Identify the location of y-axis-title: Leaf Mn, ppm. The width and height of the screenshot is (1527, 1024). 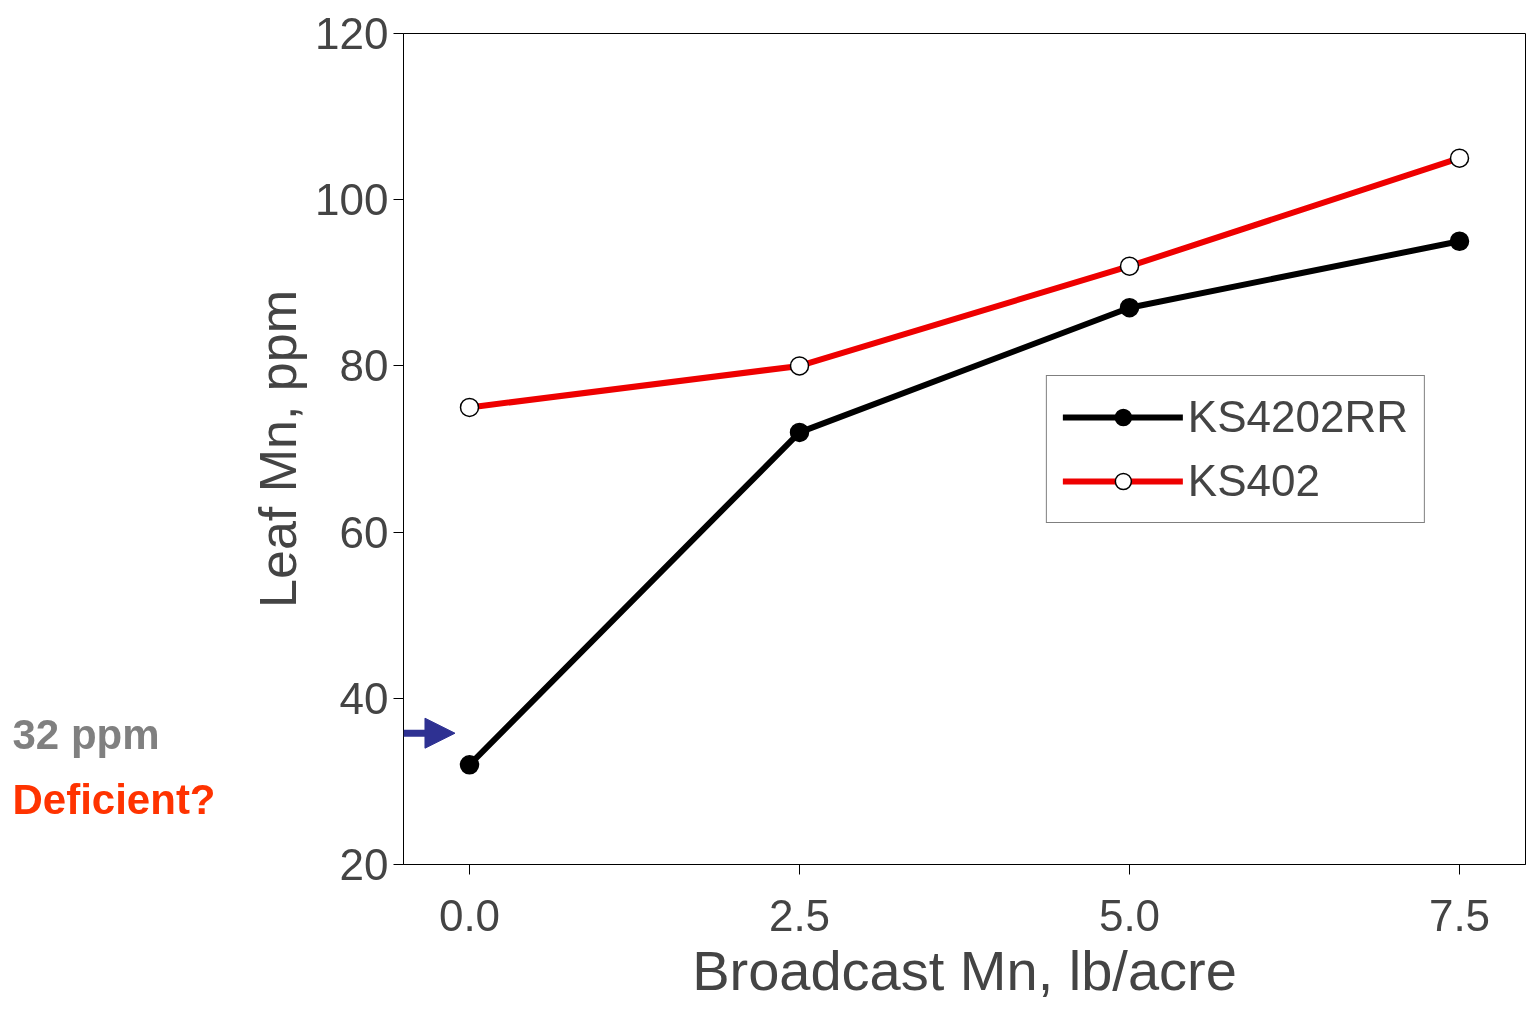
(278, 449).